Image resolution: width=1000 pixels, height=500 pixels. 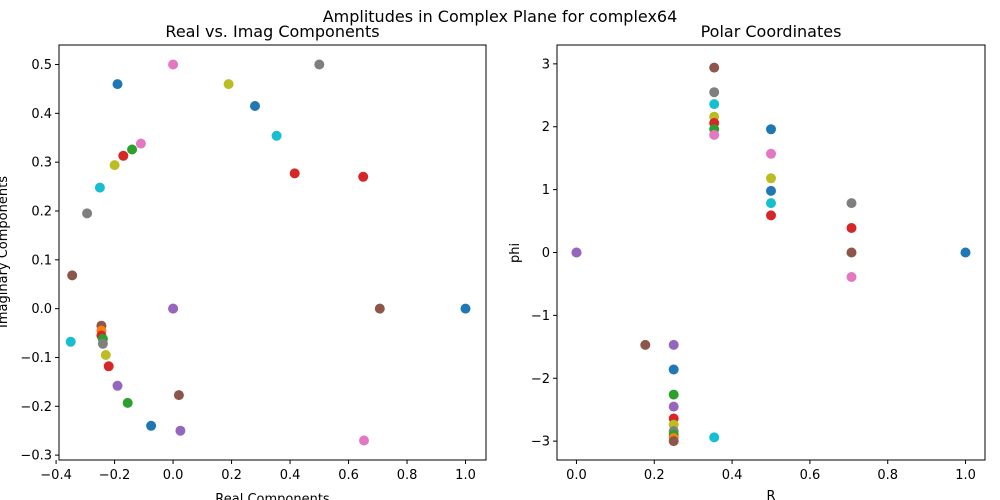 I want to click on polar-ytick-label-0: −3, so click(x=540, y=442).